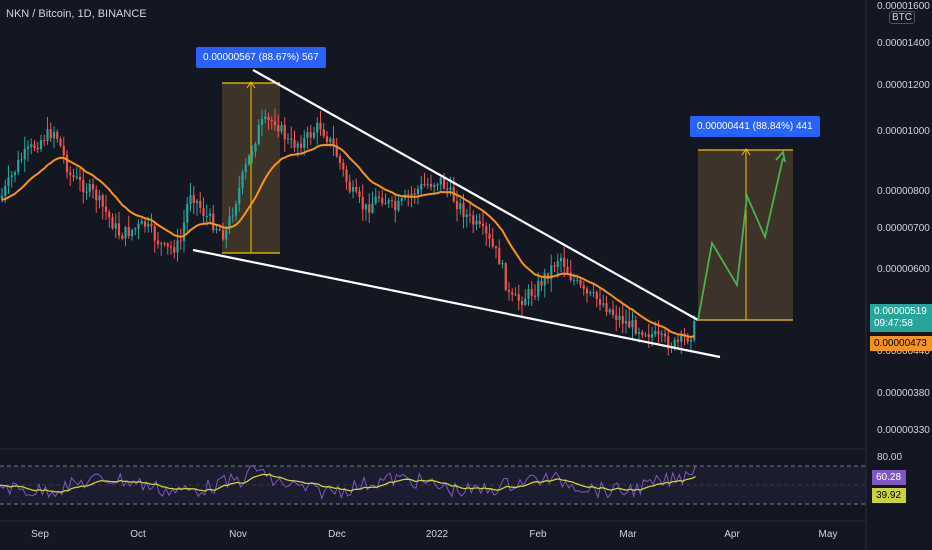 This screenshot has height=550, width=932. What do you see at coordinates (889, 477) in the screenshot?
I see `rsi-value-badge: 60.28` at bounding box center [889, 477].